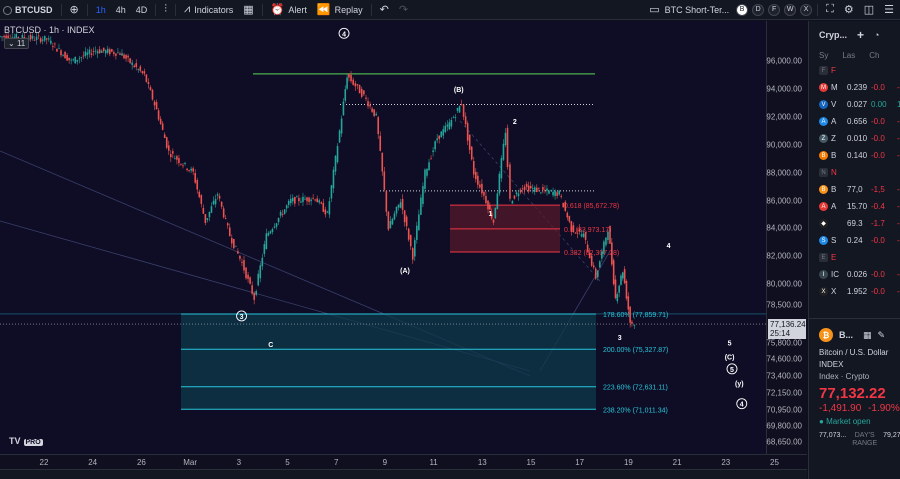 The image size is (900, 479). What do you see at coordinates (742, 9) in the screenshot?
I see `quick-button-b: B` at bounding box center [742, 9].